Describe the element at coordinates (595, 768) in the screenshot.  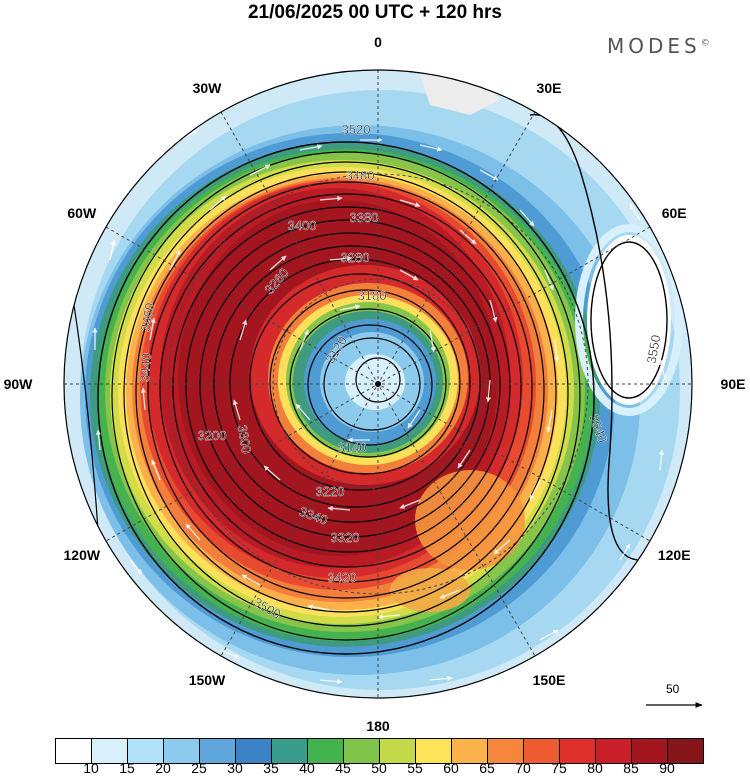
I see `colorbar-tick-label: 80` at that location.